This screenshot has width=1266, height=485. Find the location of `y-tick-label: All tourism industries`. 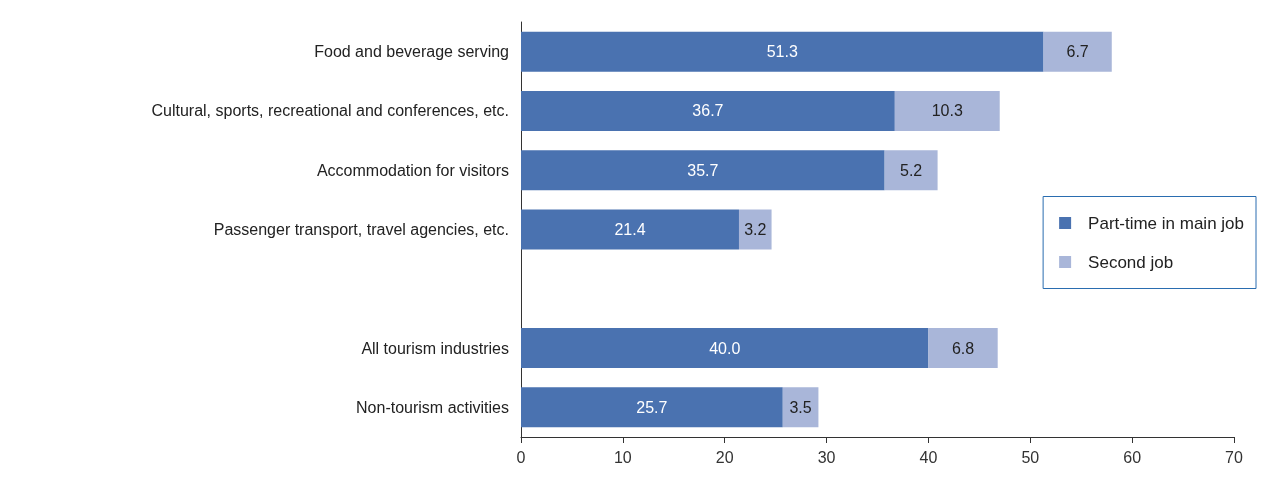

y-tick-label: All tourism industries is located at coordinates (435, 348).